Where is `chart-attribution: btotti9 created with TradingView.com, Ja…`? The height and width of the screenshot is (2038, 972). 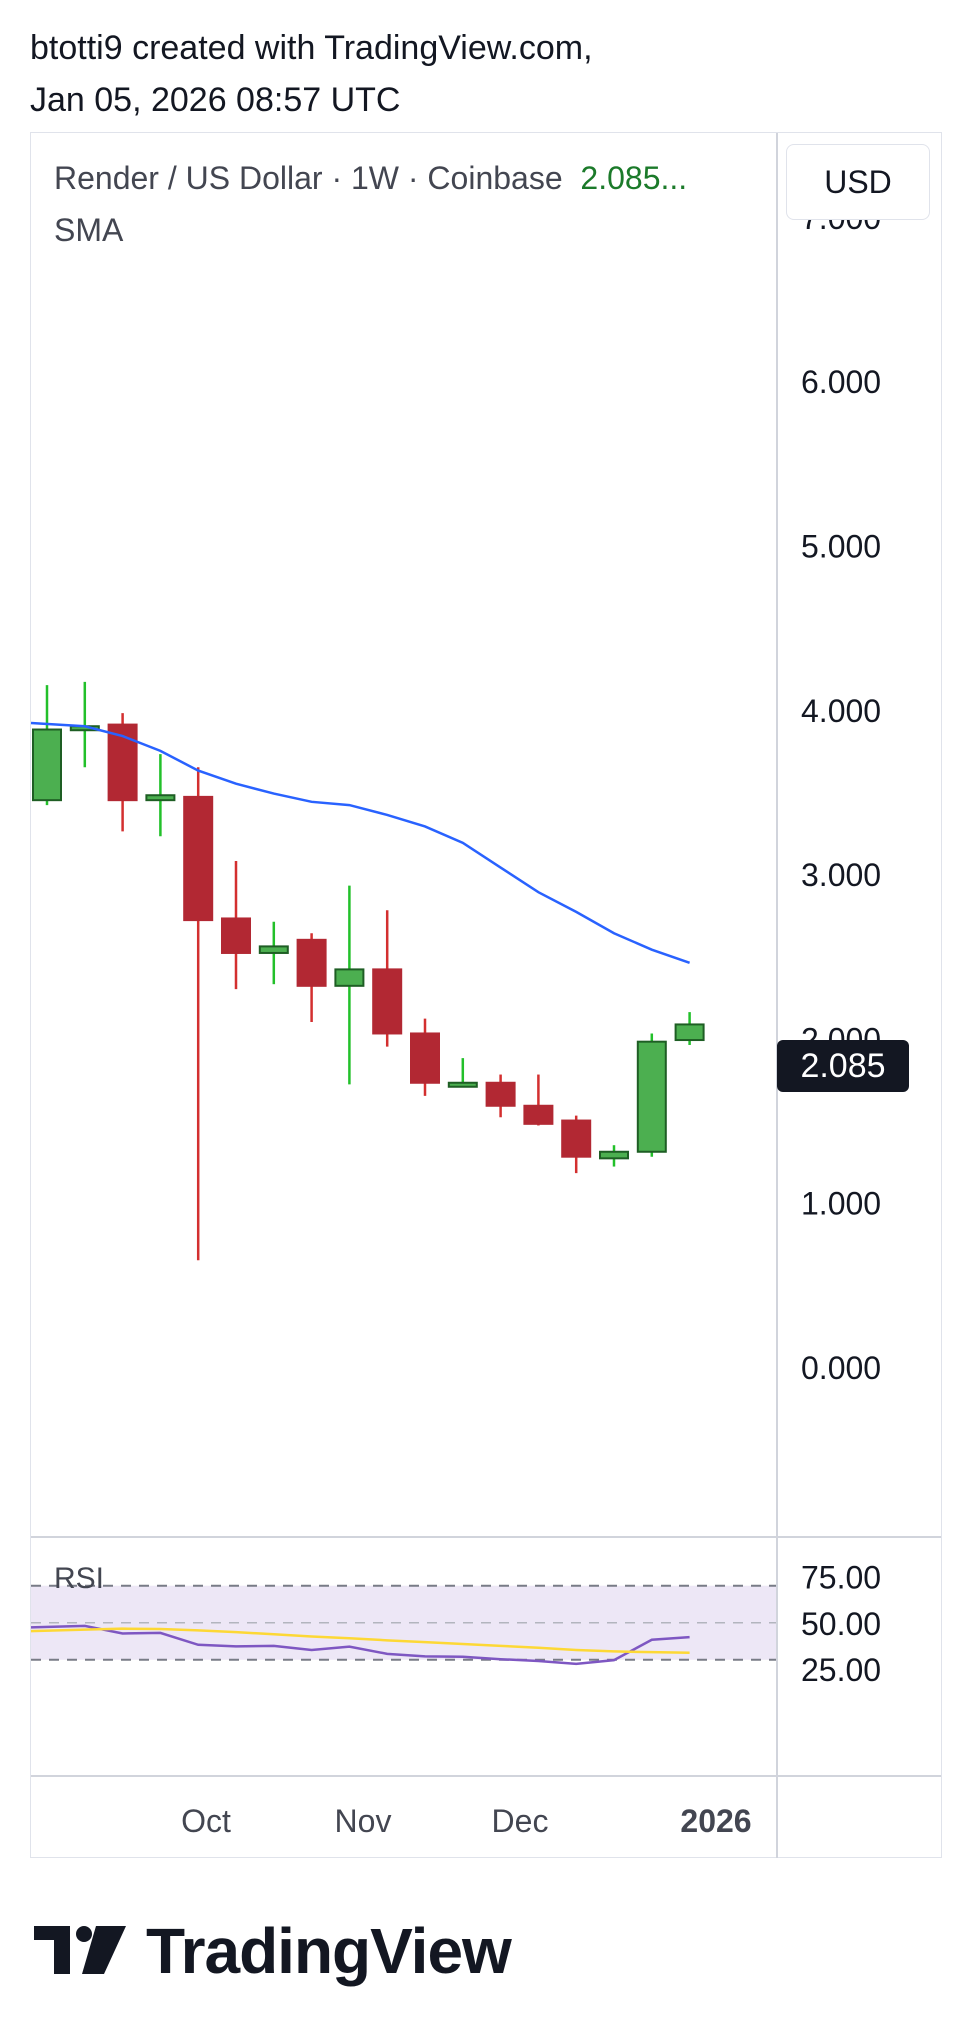
chart-attribution: btotti9 created with TradingView.com, Ja… is located at coordinates (311, 74).